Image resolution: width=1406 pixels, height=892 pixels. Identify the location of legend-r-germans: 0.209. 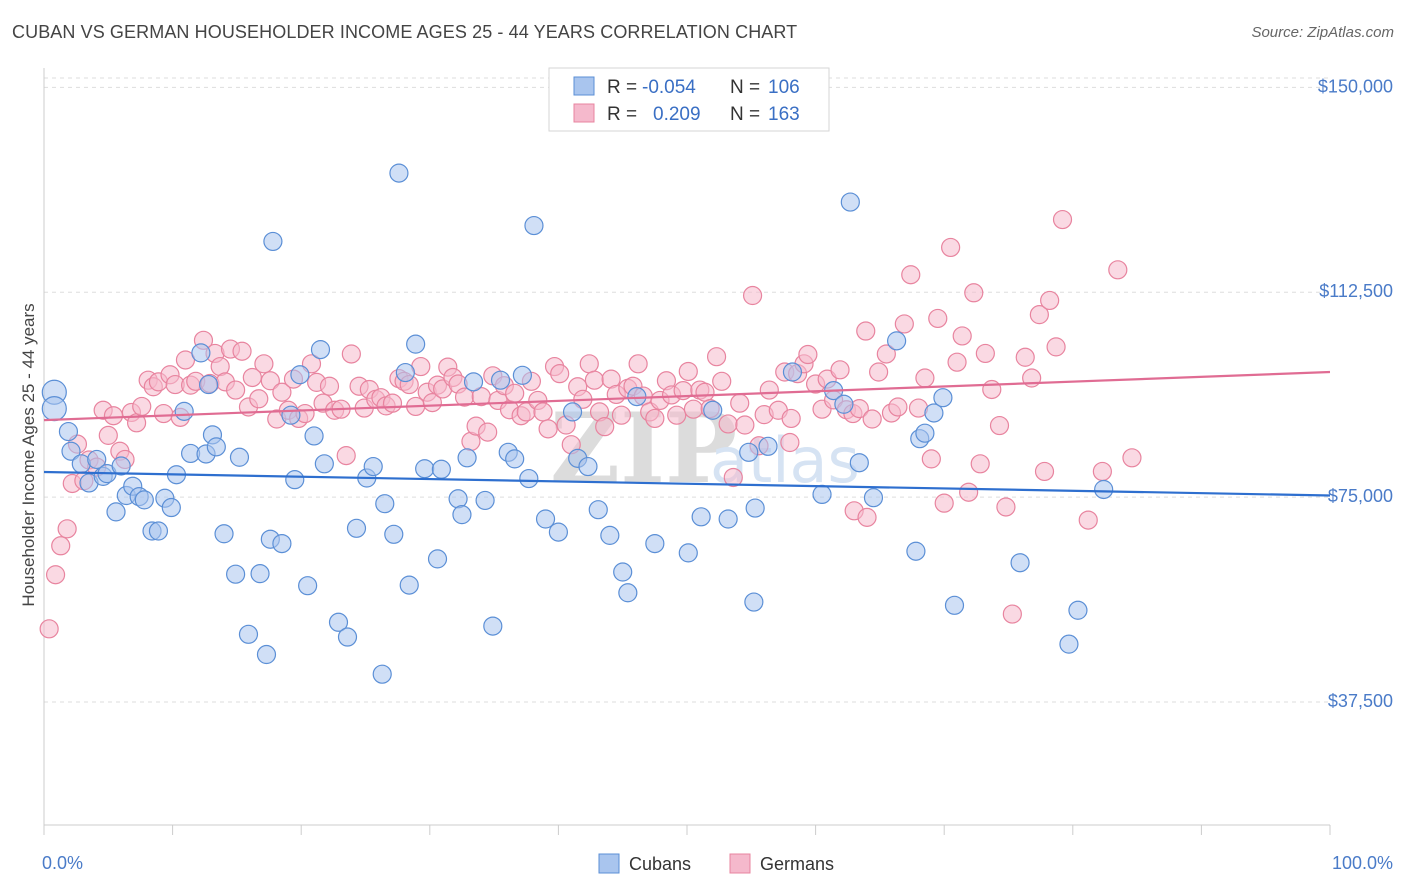
(677, 114).